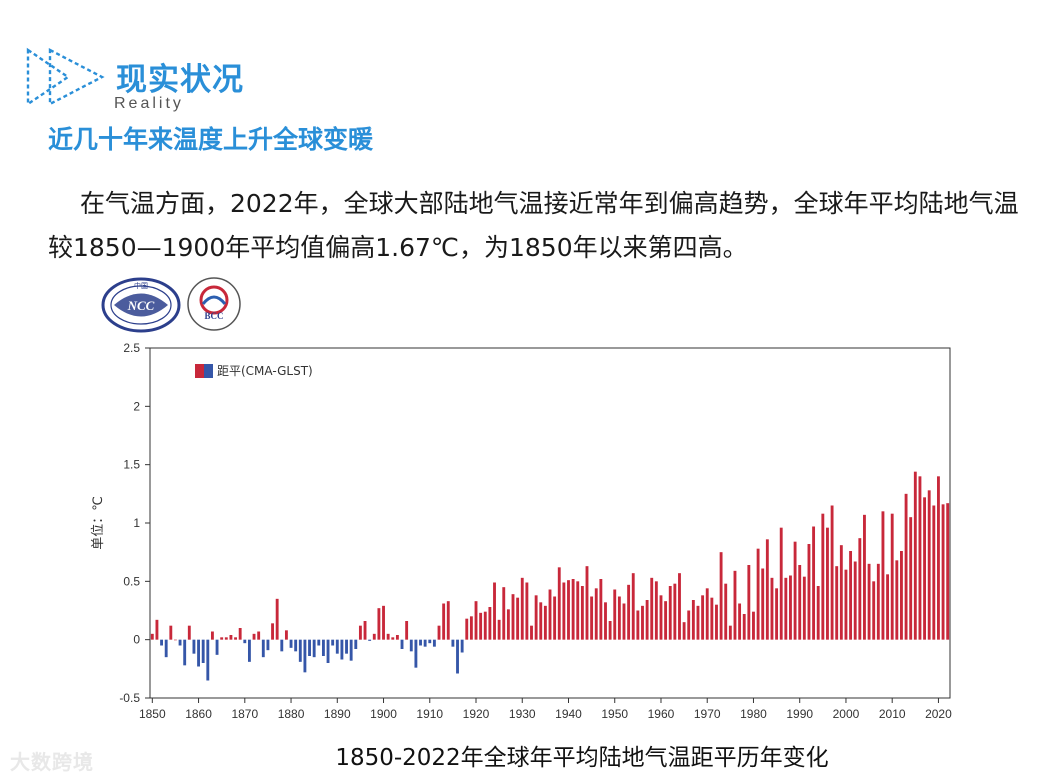 This screenshot has width=1044, height=781. What do you see at coordinates (199, 371) in the screenshot?
I see `legend-swatch-positive` at bounding box center [199, 371].